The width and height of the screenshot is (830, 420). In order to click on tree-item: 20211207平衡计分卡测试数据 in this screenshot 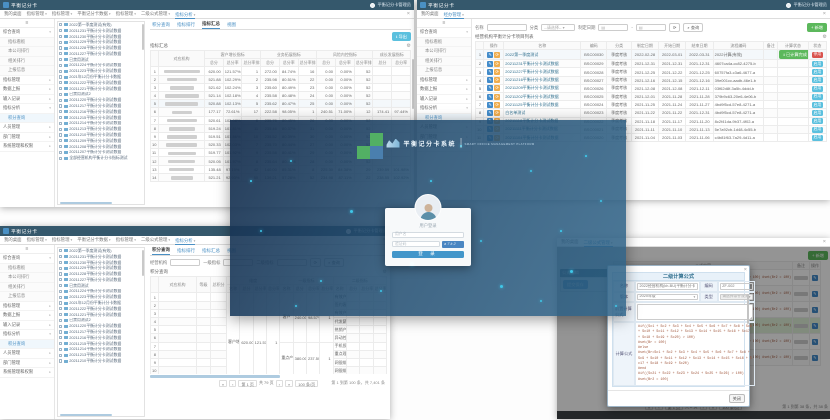, I will do `click(101, 153)`.